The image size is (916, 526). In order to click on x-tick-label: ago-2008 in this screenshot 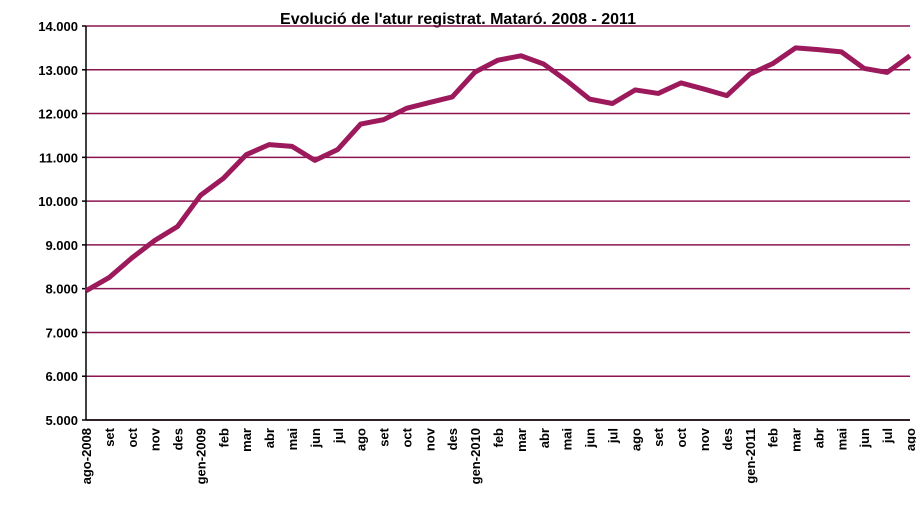, I will do `click(86, 456)`.